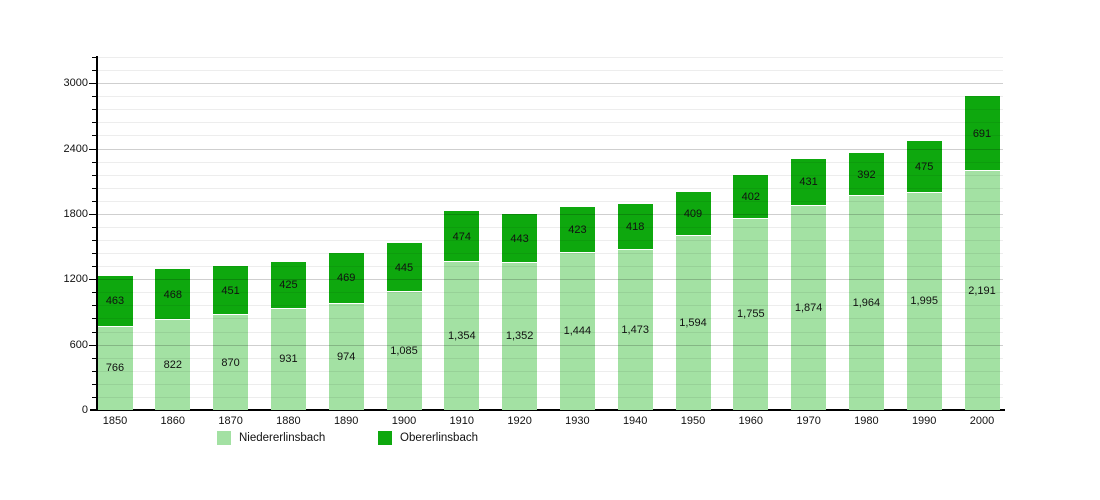 Image resolution: width=1100 pixels, height=500 pixels. I want to click on bar-value-label: 1,755, so click(751, 314).